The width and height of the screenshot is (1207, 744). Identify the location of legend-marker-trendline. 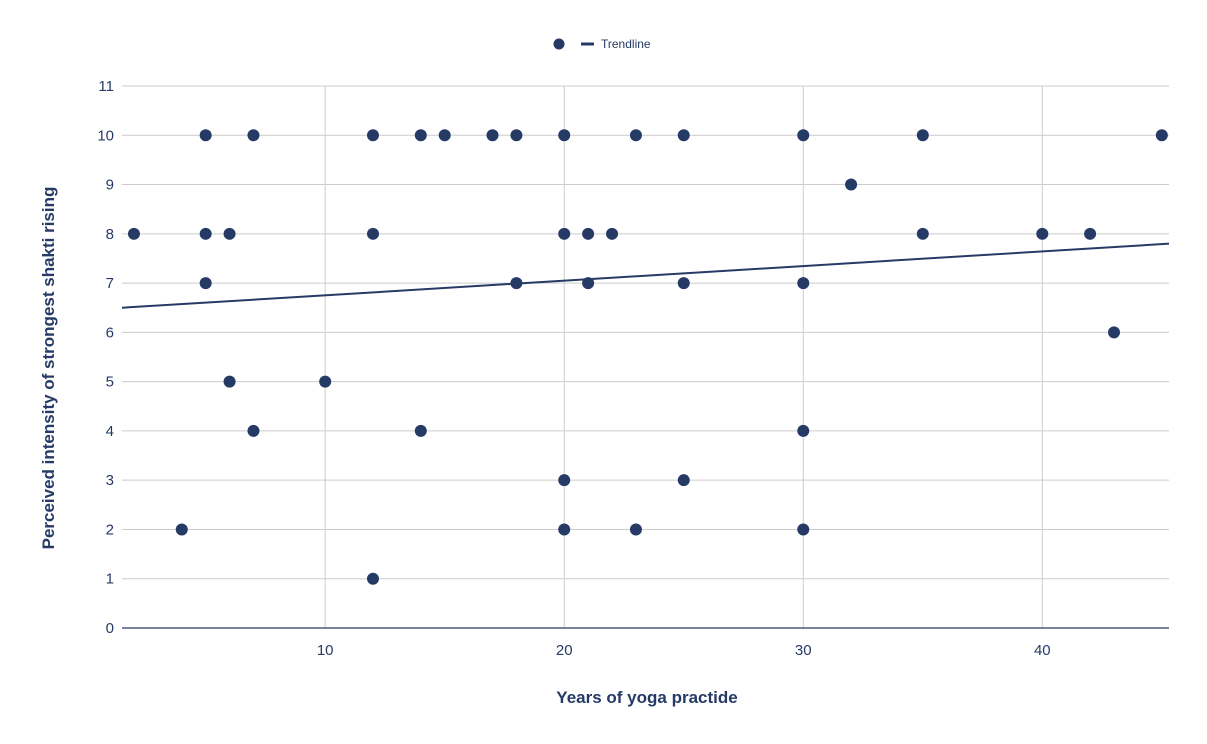
(587, 44).